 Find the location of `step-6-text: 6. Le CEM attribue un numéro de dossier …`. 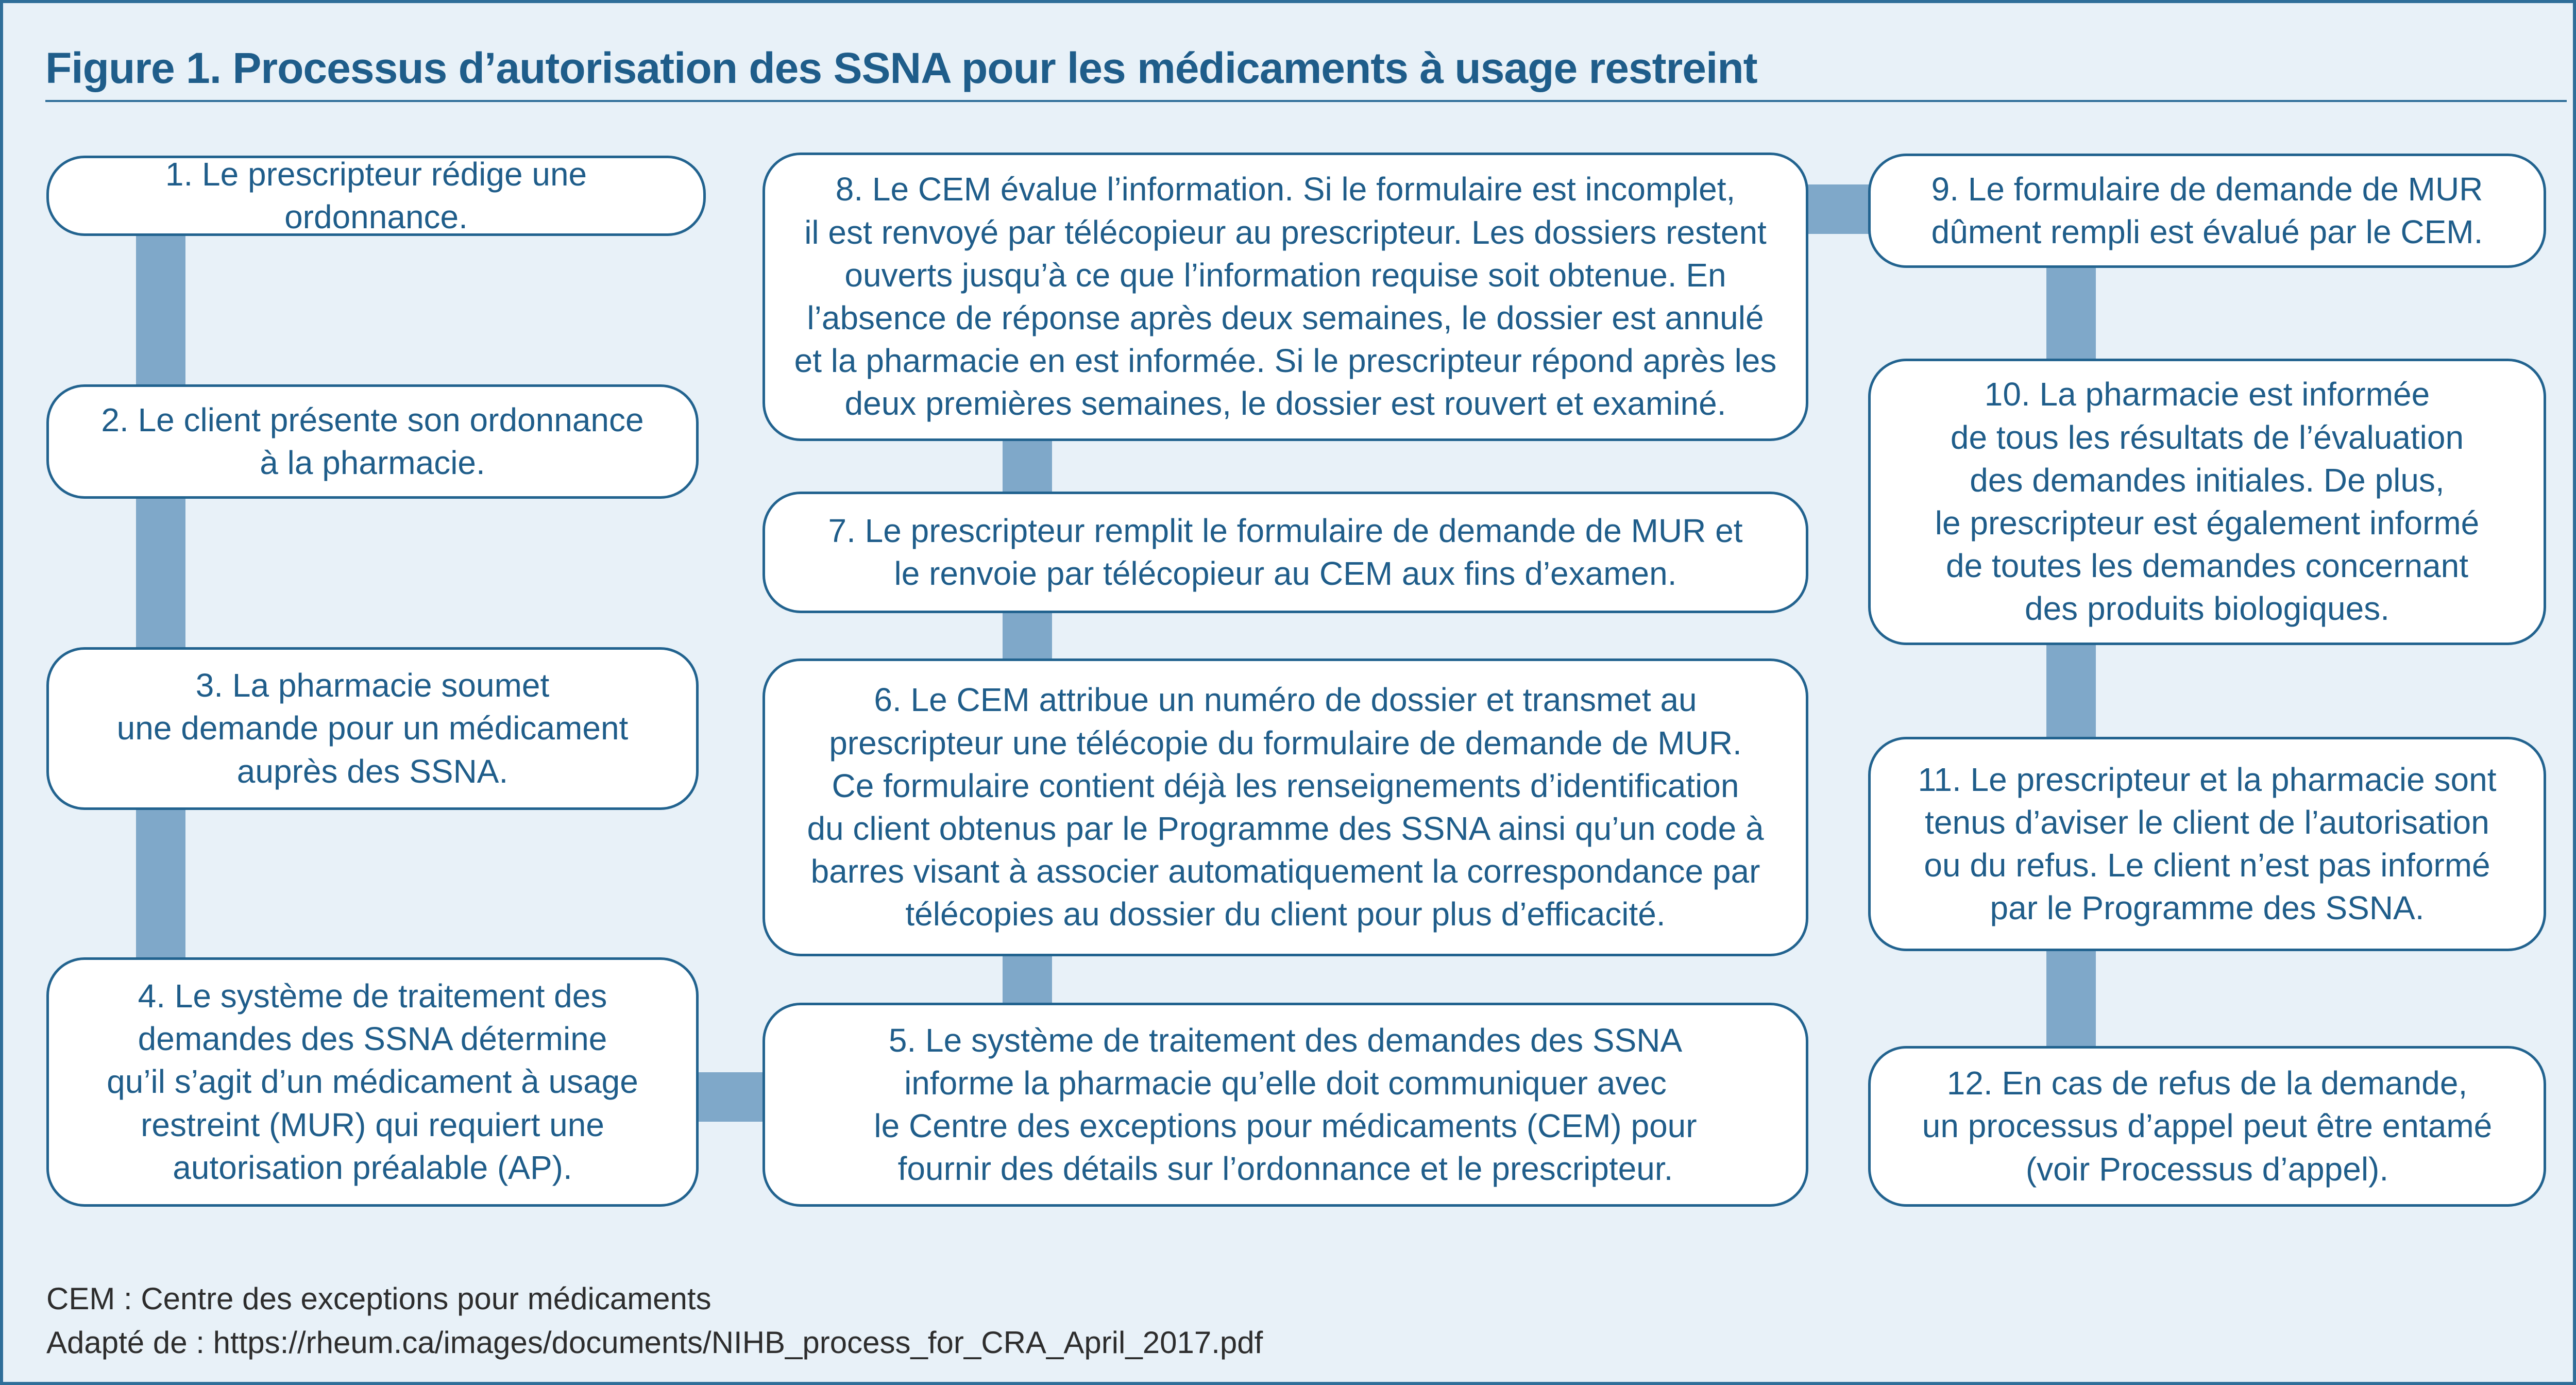

step-6-text: 6. Le CEM attribue un numéro de dossier … is located at coordinates (1285, 807).